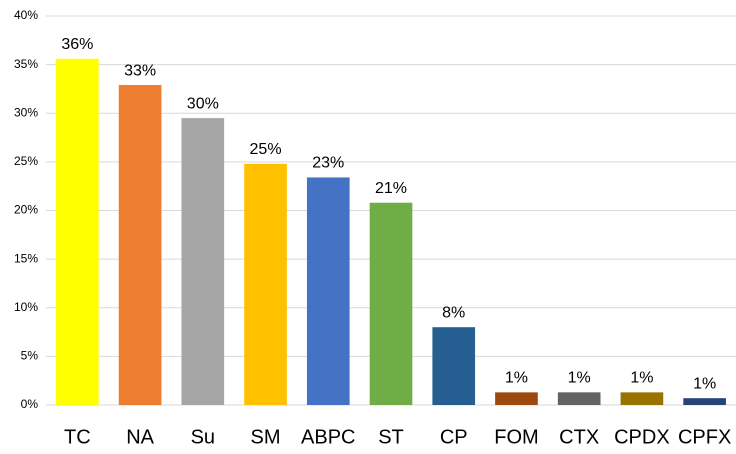 Image resolution: width=736 pixels, height=454 pixels. What do you see at coordinates (454, 437) in the screenshot?
I see `x-tick-label: CP` at bounding box center [454, 437].